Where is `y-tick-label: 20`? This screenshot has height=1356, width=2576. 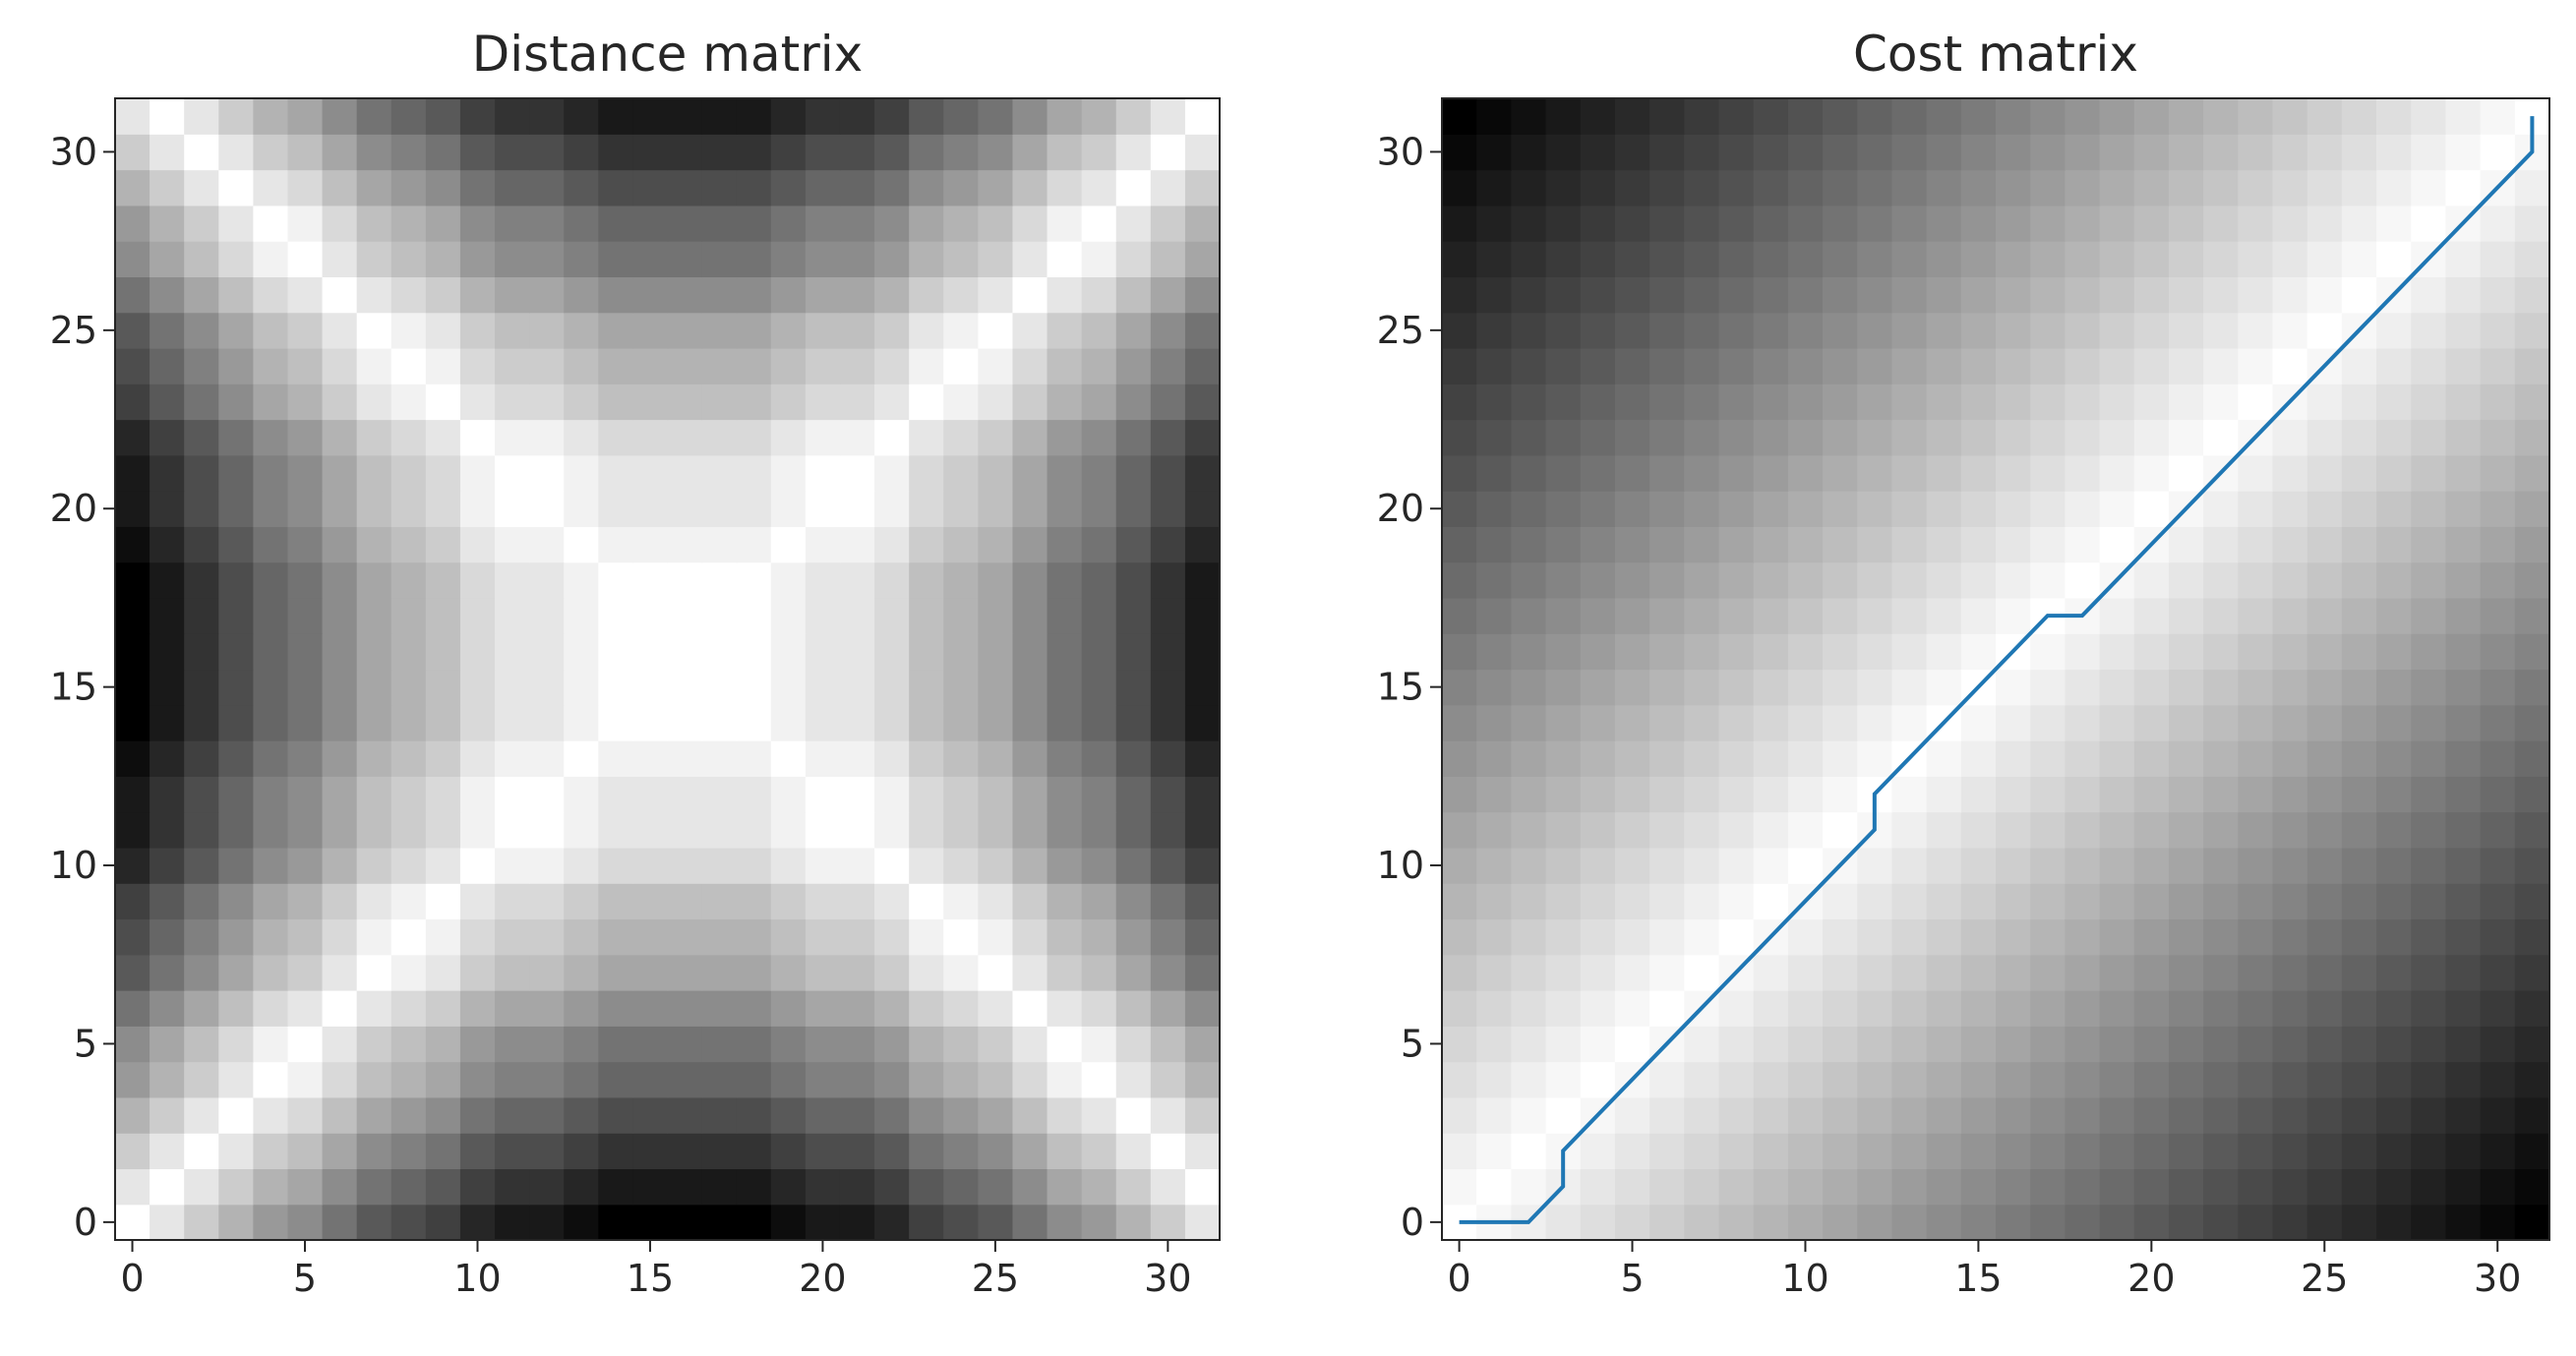
y-tick-label: 20 is located at coordinates (73, 508).